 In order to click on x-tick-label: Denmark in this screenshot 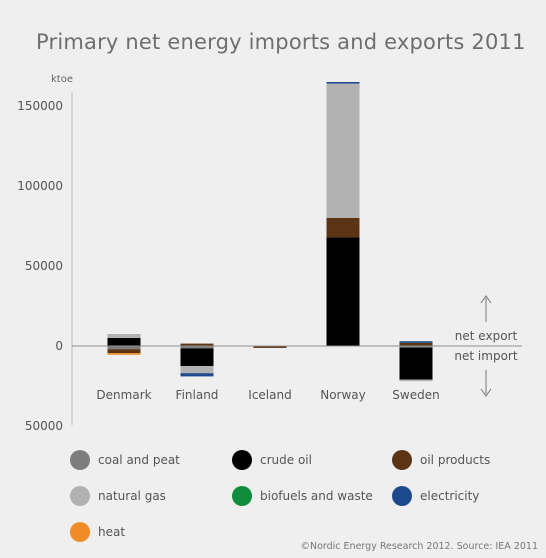, I will do `click(123, 395)`.